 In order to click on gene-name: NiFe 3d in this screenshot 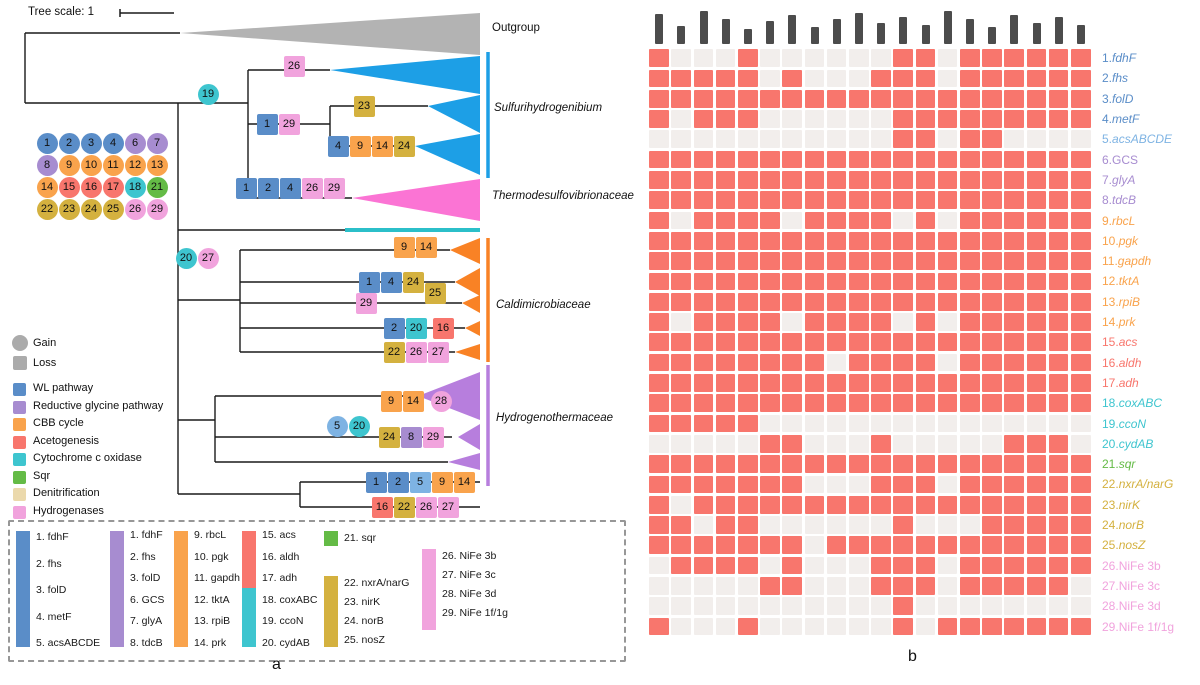, I will do `click(1139, 606)`.